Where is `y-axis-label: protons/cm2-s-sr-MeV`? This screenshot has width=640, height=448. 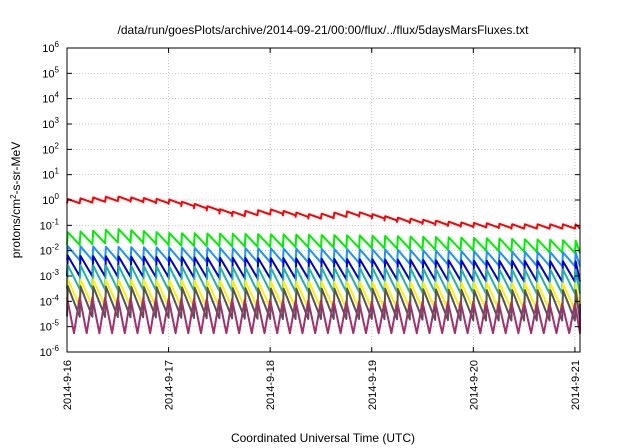 y-axis-label: protons/cm2-s-sr-MeV is located at coordinates (16, 200).